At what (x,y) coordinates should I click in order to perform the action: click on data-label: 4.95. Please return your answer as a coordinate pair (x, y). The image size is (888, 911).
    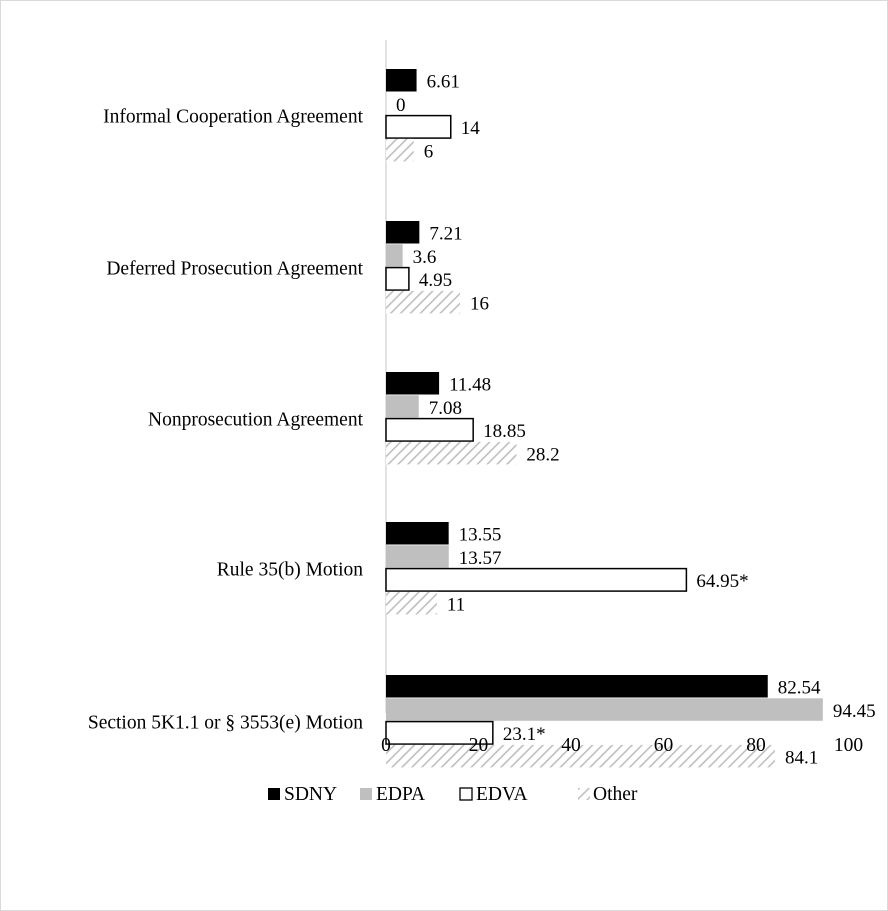
    Looking at the image, I should click on (435, 280).